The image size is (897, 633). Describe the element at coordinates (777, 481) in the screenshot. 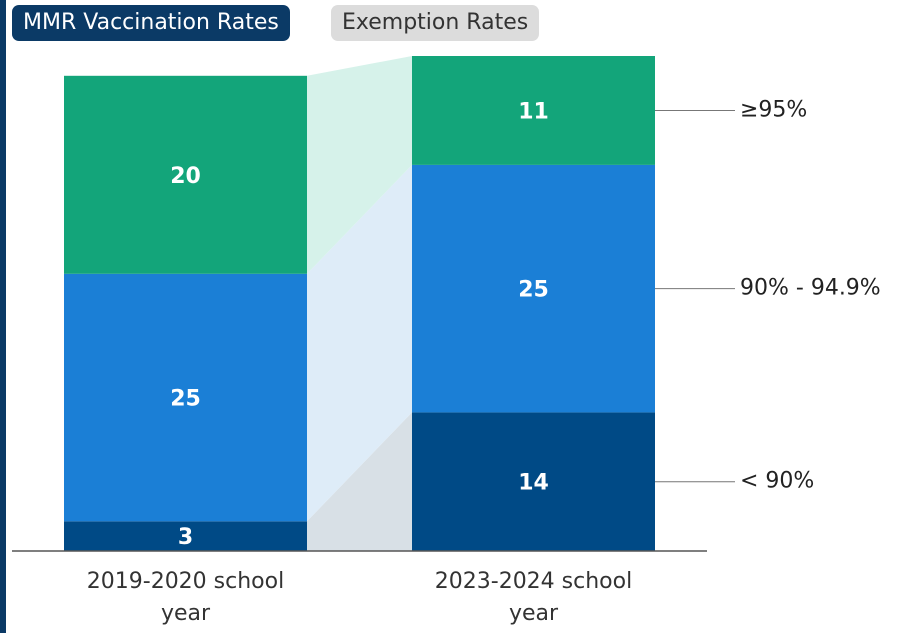

I see `legend-label: < 90%` at that location.